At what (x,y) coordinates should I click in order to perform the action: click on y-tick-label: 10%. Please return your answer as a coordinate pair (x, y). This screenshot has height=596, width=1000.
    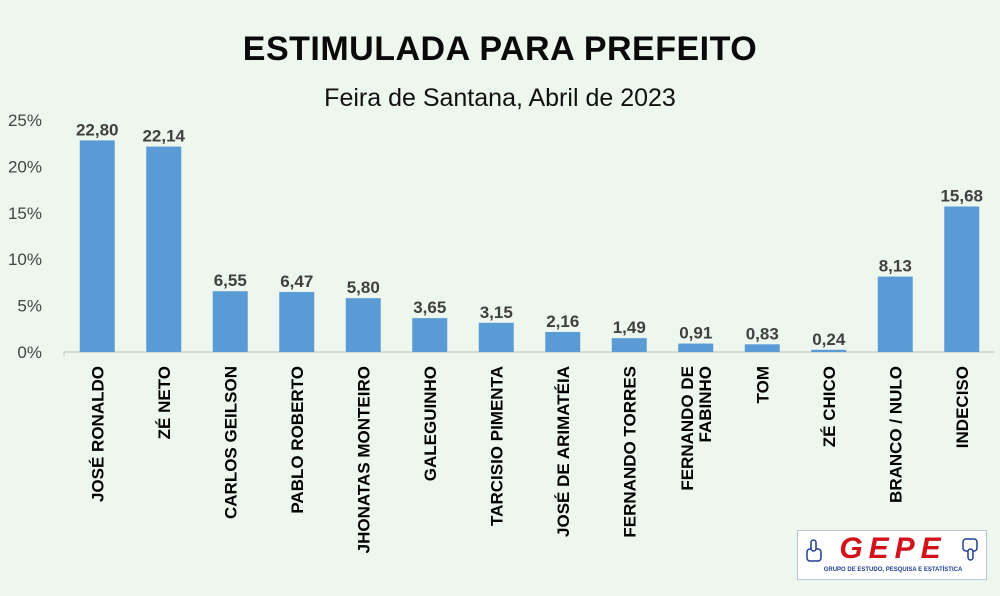
    Looking at the image, I should click on (25, 259).